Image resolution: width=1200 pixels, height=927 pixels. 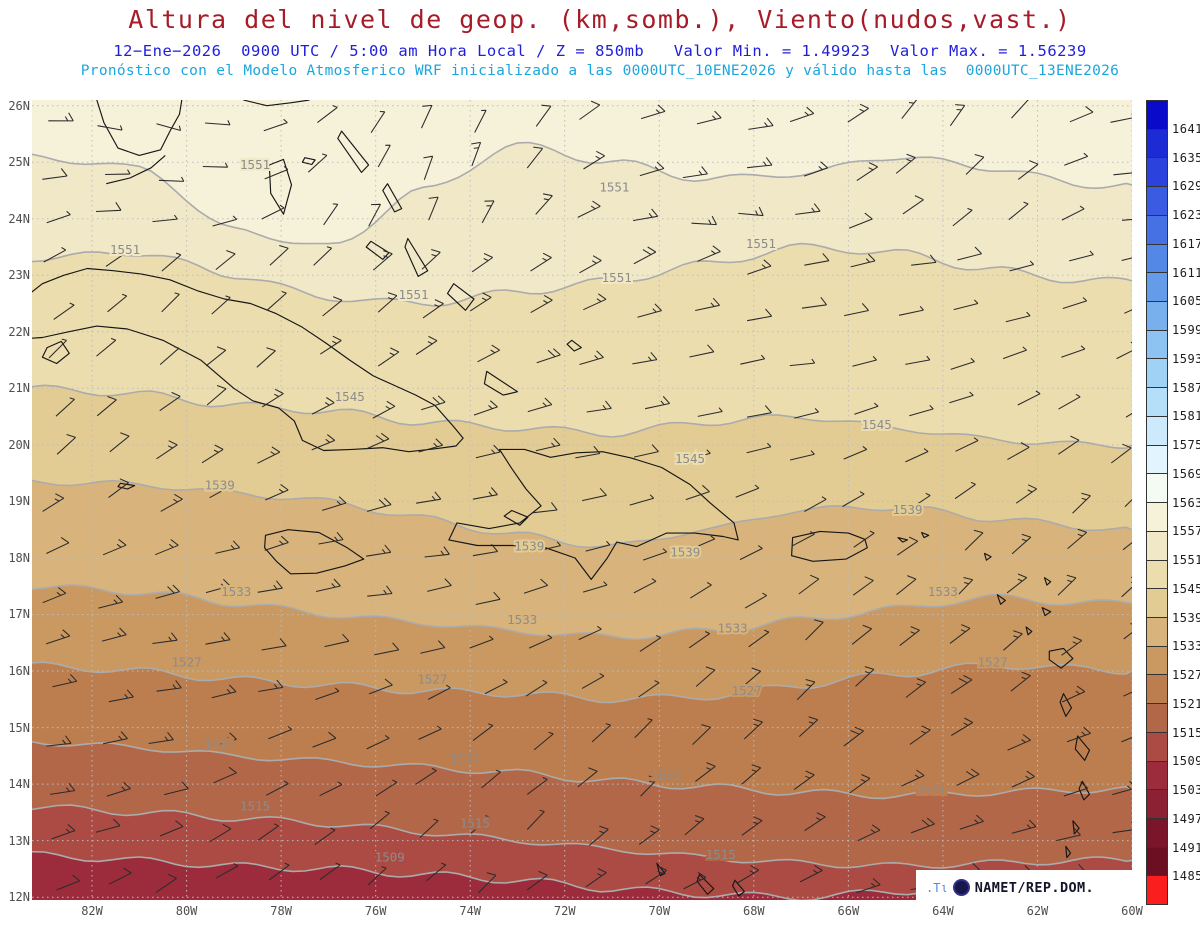 What do you see at coordinates (255, 164) in the screenshot?
I see `contour-label-1551: 1551` at bounding box center [255, 164].